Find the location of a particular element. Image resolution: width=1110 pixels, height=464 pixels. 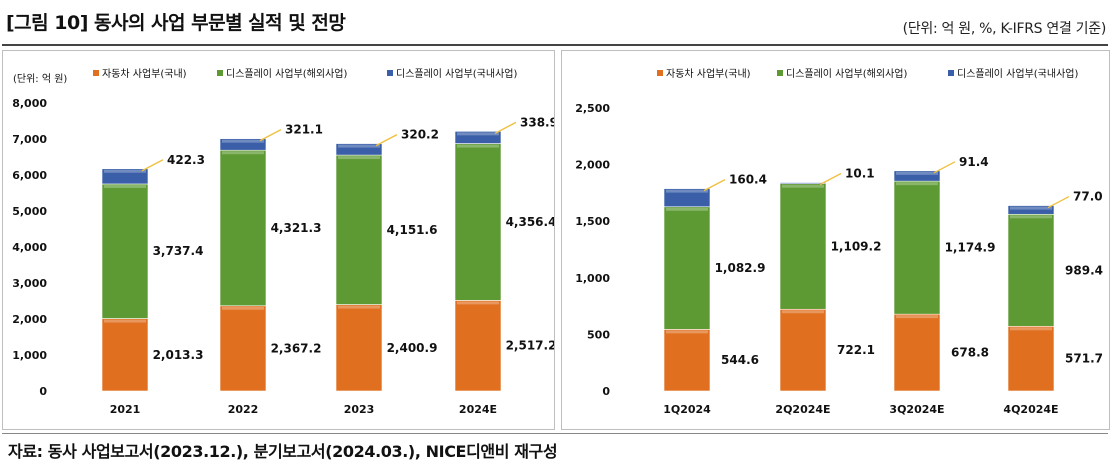

data-label: 1,174.9 is located at coordinates (970, 248).